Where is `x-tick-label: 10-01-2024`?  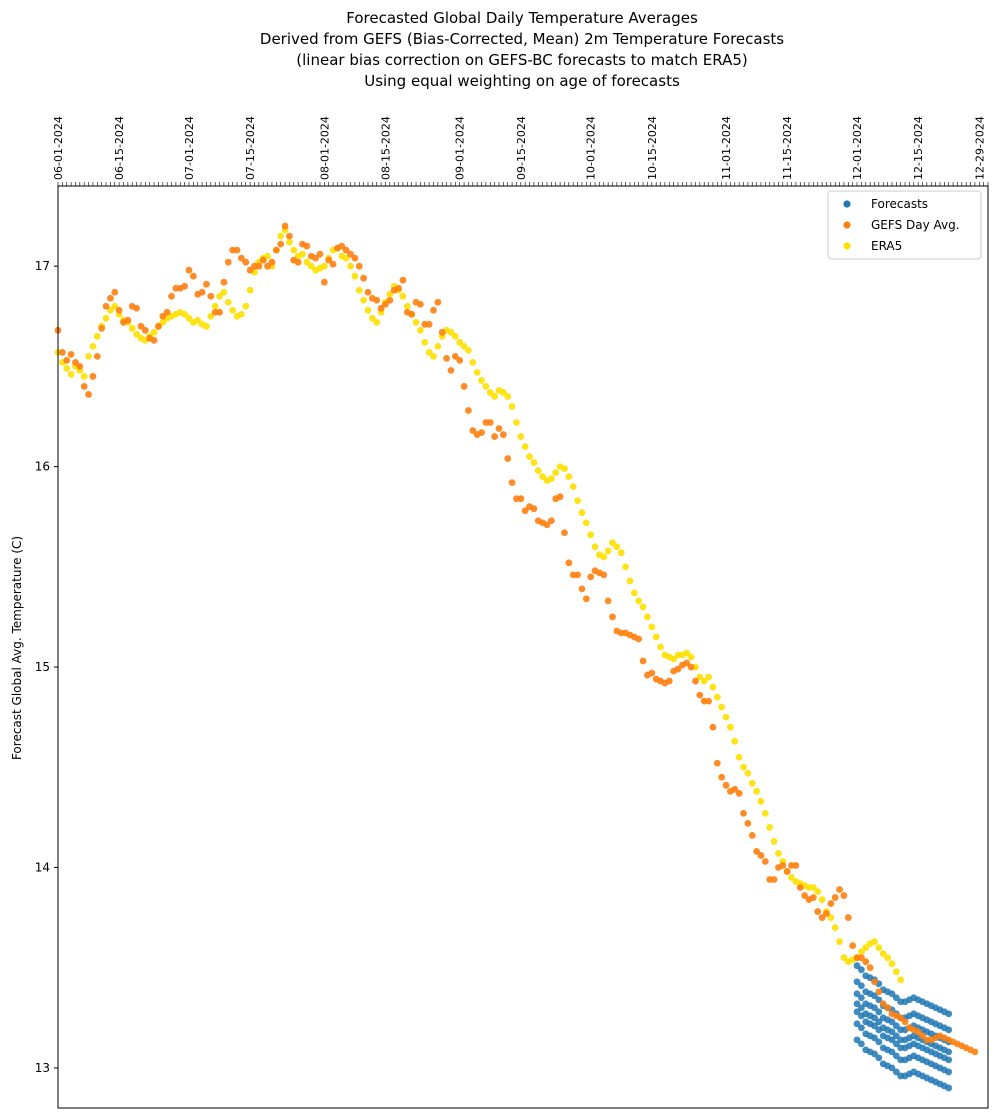
x-tick-label: 10-01-2024 is located at coordinates (591, 148).